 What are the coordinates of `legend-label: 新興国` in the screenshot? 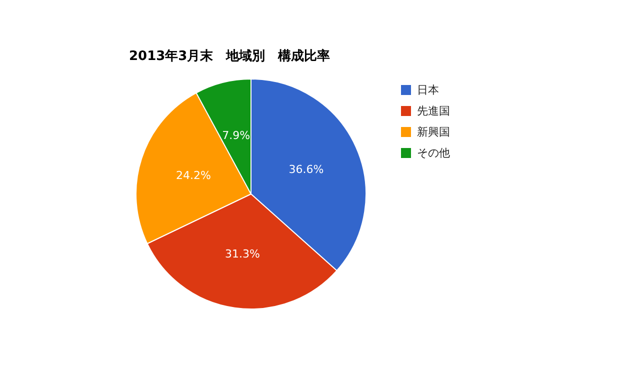 It's located at (433, 132).